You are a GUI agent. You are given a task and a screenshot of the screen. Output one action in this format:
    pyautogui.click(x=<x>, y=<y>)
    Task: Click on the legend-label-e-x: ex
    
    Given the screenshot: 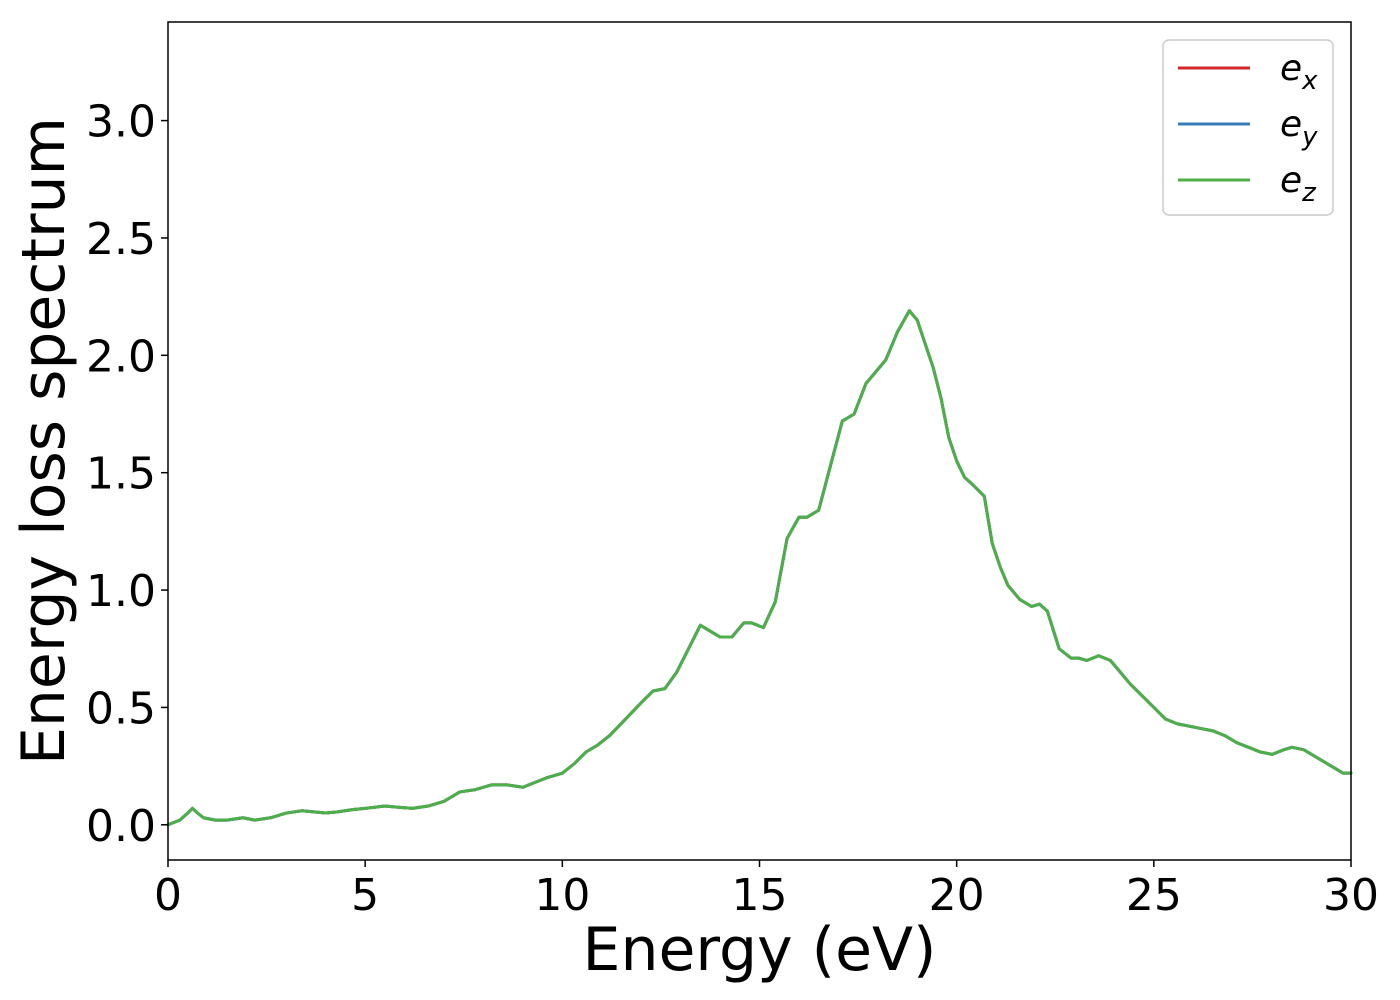 What is the action you would take?
    pyautogui.click(x=1299, y=72)
    